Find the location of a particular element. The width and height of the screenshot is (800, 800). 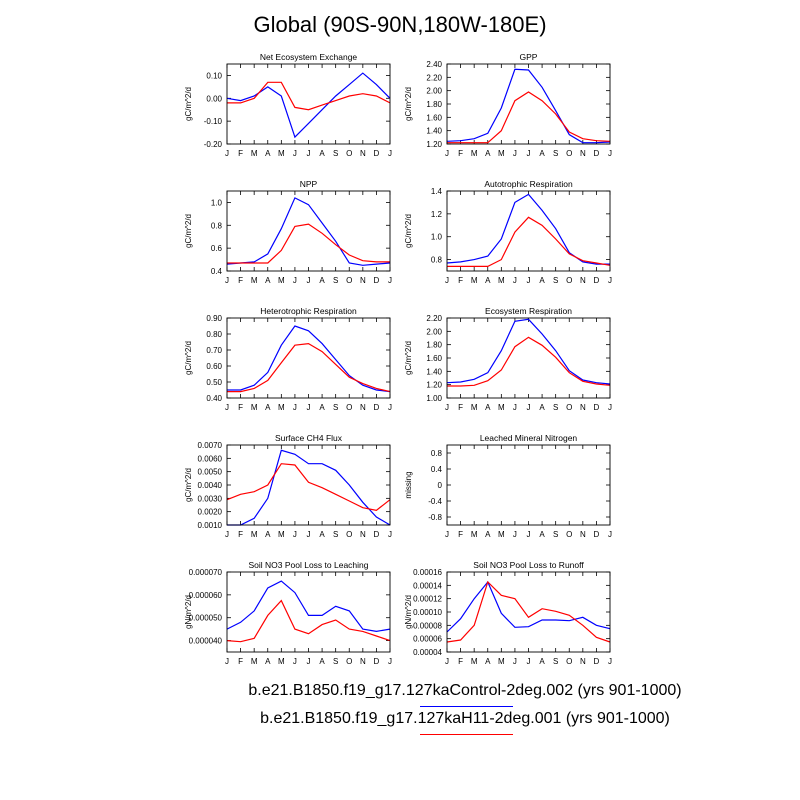

y-tick-label: 0.4 is located at coordinates (217, 271).